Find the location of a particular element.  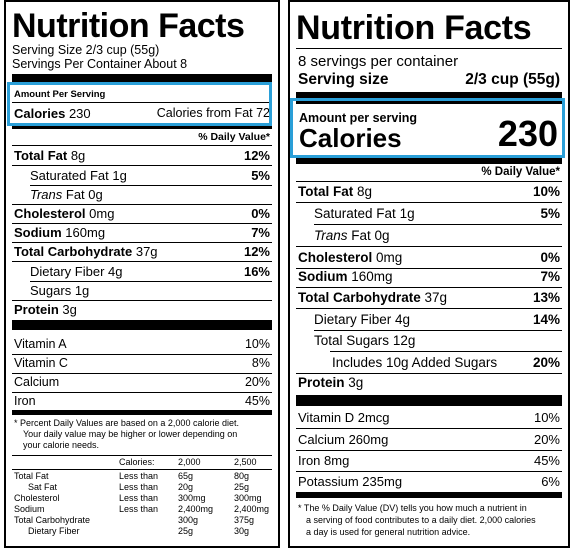

nutrient-dv: 13% is located at coordinates (546, 297).